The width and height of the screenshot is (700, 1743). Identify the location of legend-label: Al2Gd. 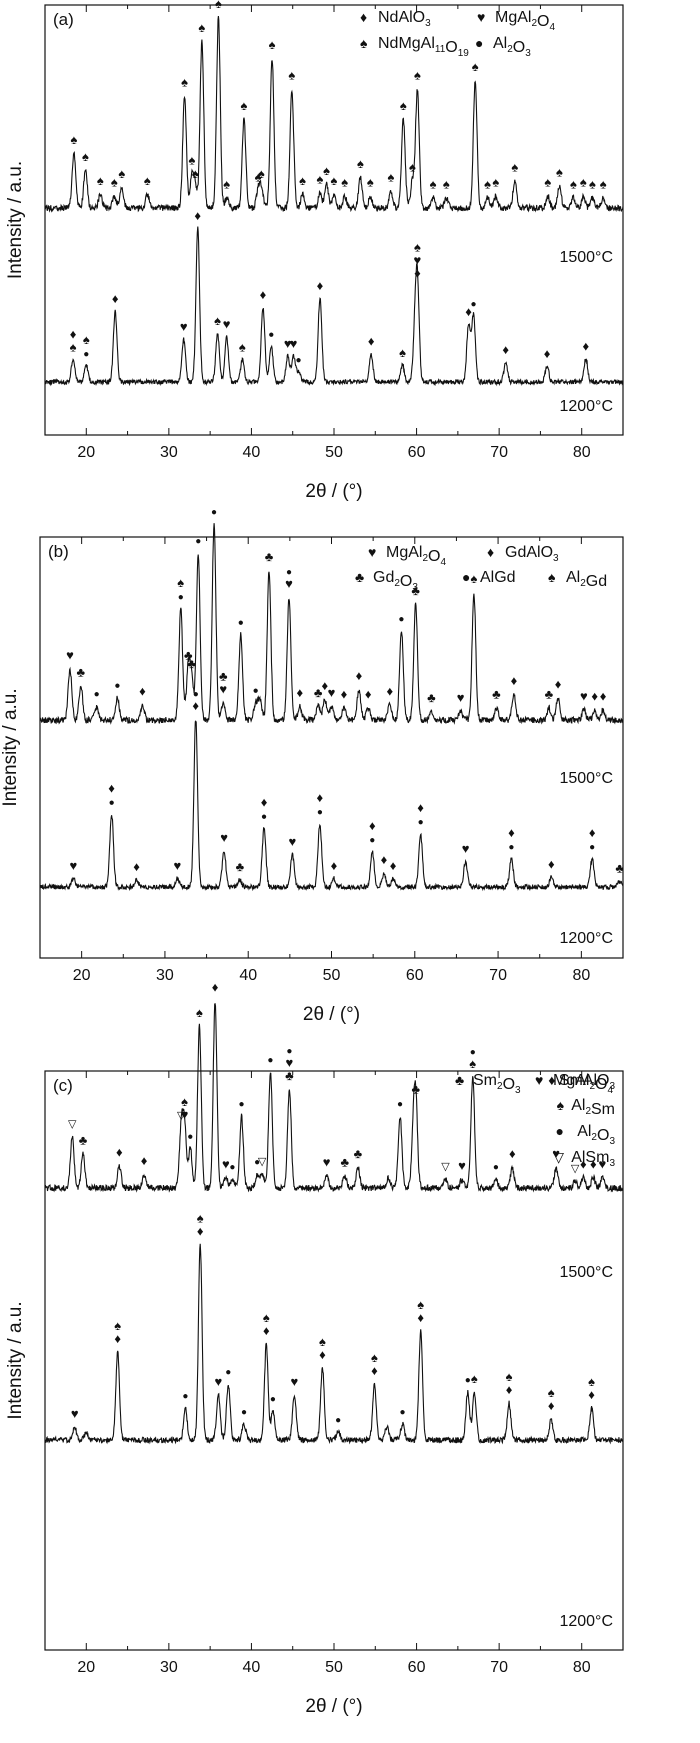
(586, 579).